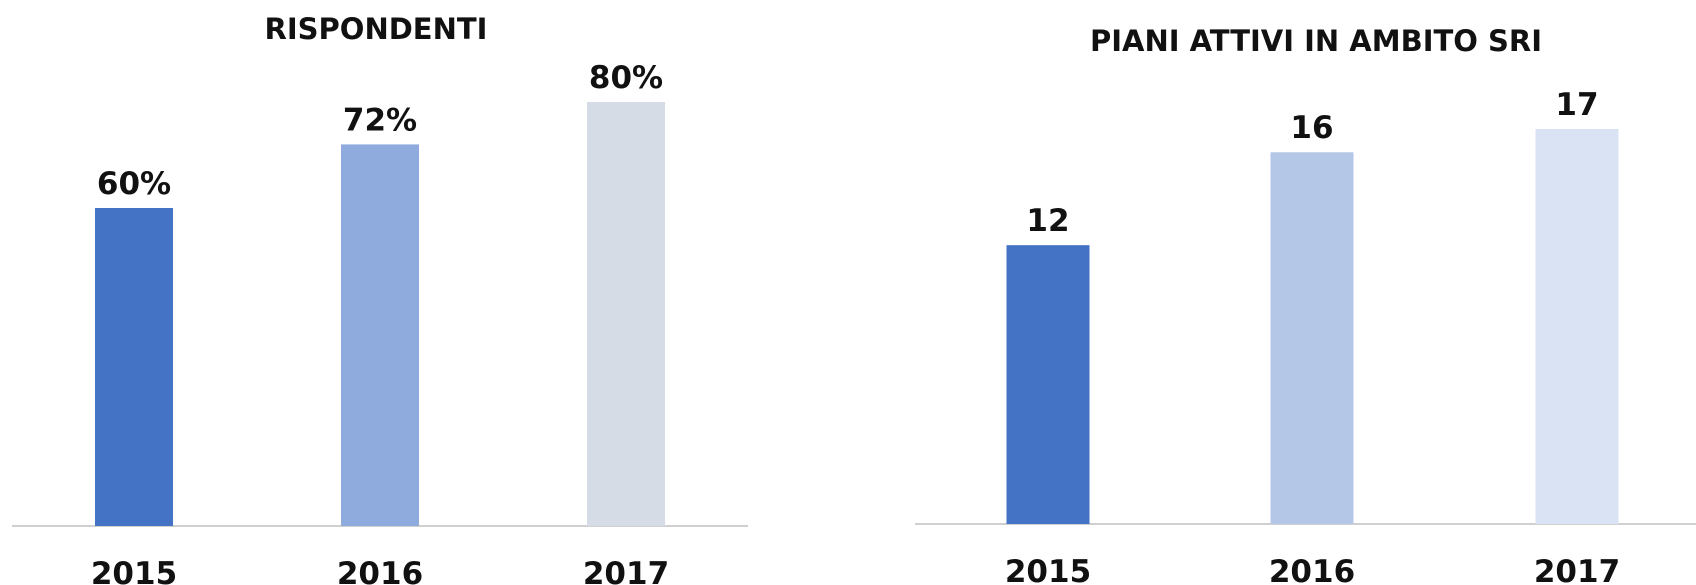 The image size is (1696, 585). What do you see at coordinates (1047, 221) in the screenshot?
I see `data-label-2015: 12` at bounding box center [1047, 221].